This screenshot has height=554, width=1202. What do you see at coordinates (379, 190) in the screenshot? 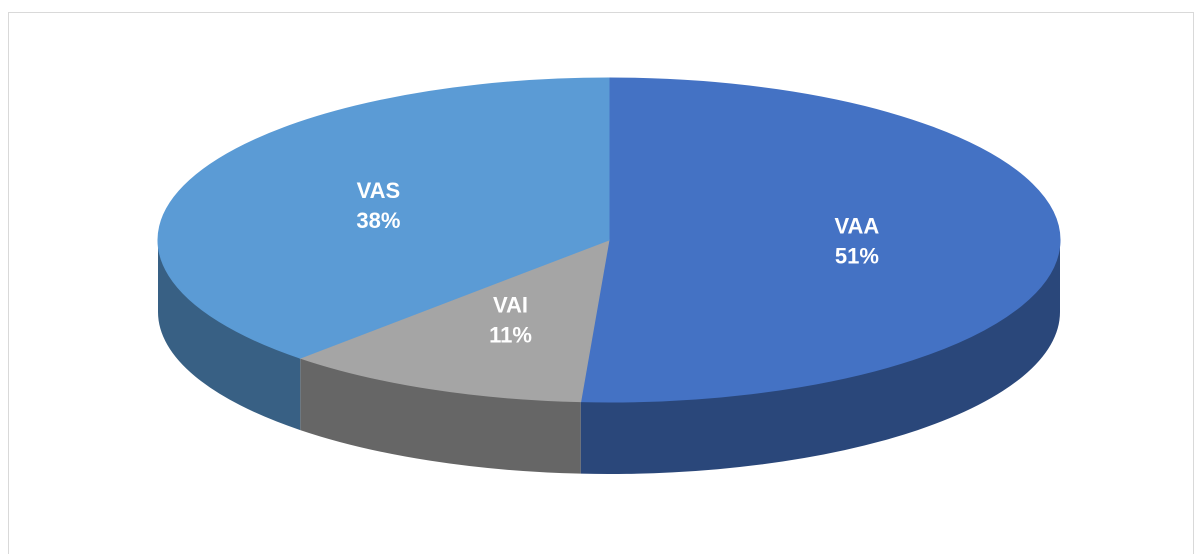
I see `slice-label: VAS` at bounding box center [379, 190].